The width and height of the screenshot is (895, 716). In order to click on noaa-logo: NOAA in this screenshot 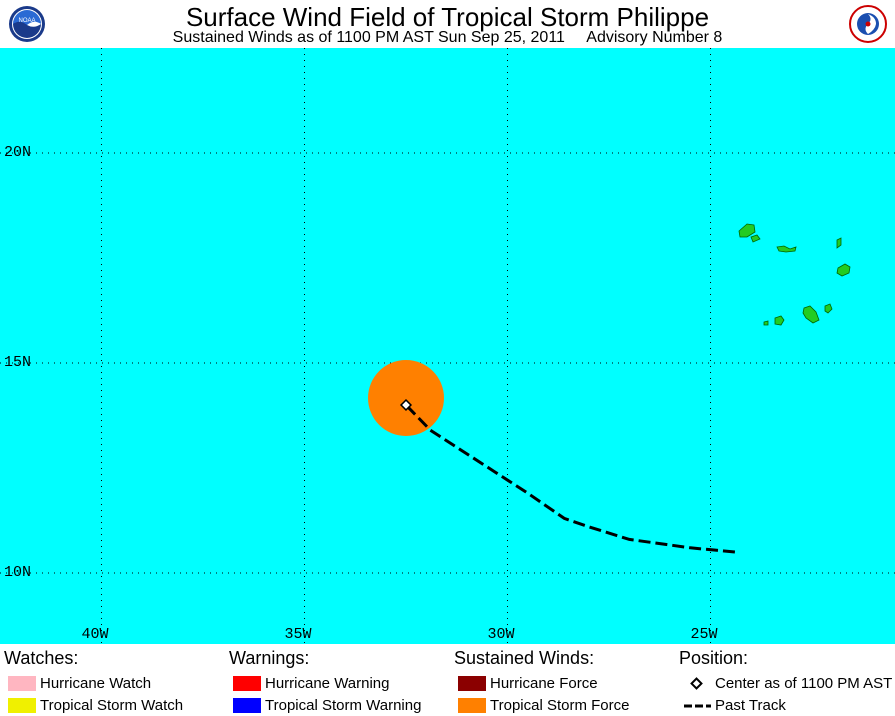, I will do `click(27, 24)`.